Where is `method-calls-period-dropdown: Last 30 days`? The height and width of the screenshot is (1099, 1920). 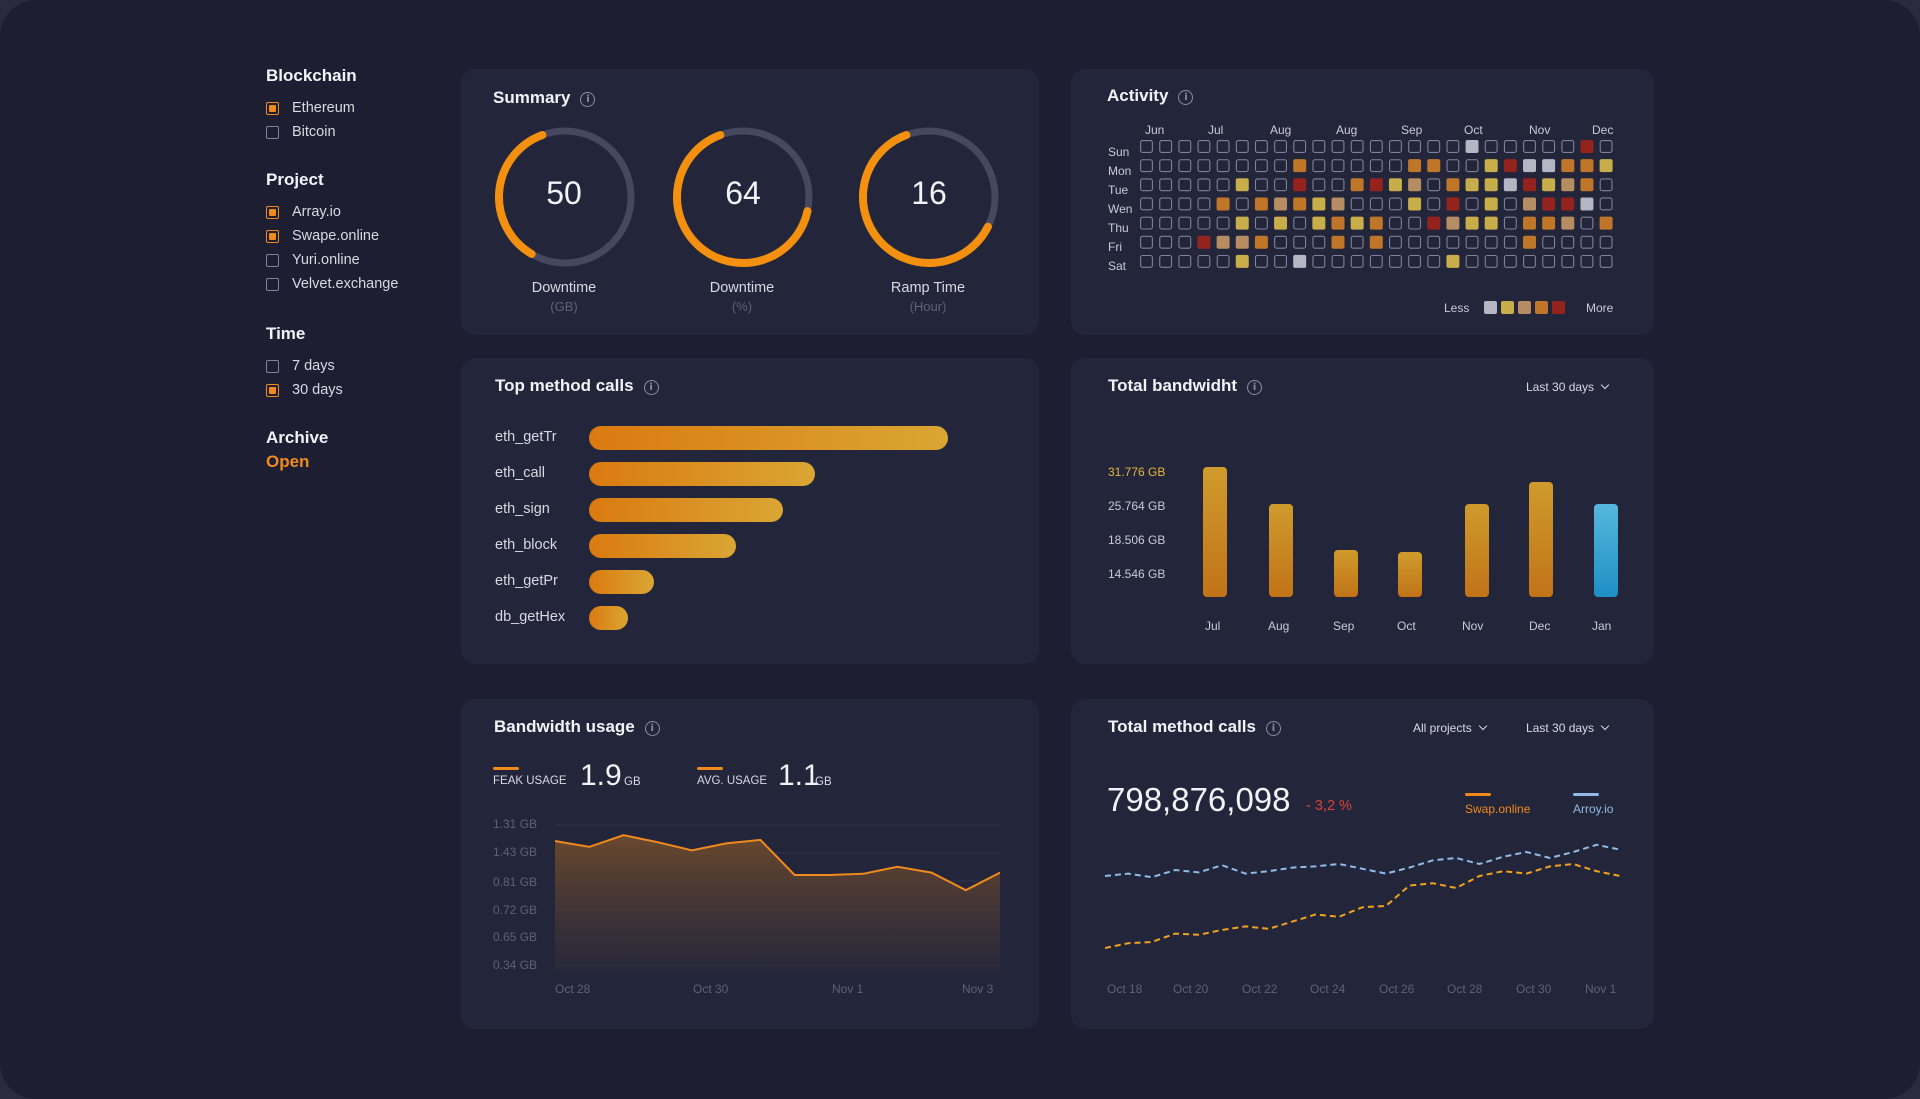
method-calls-period-dropdown: Last 30 days is located at coordinates (1568, 728).